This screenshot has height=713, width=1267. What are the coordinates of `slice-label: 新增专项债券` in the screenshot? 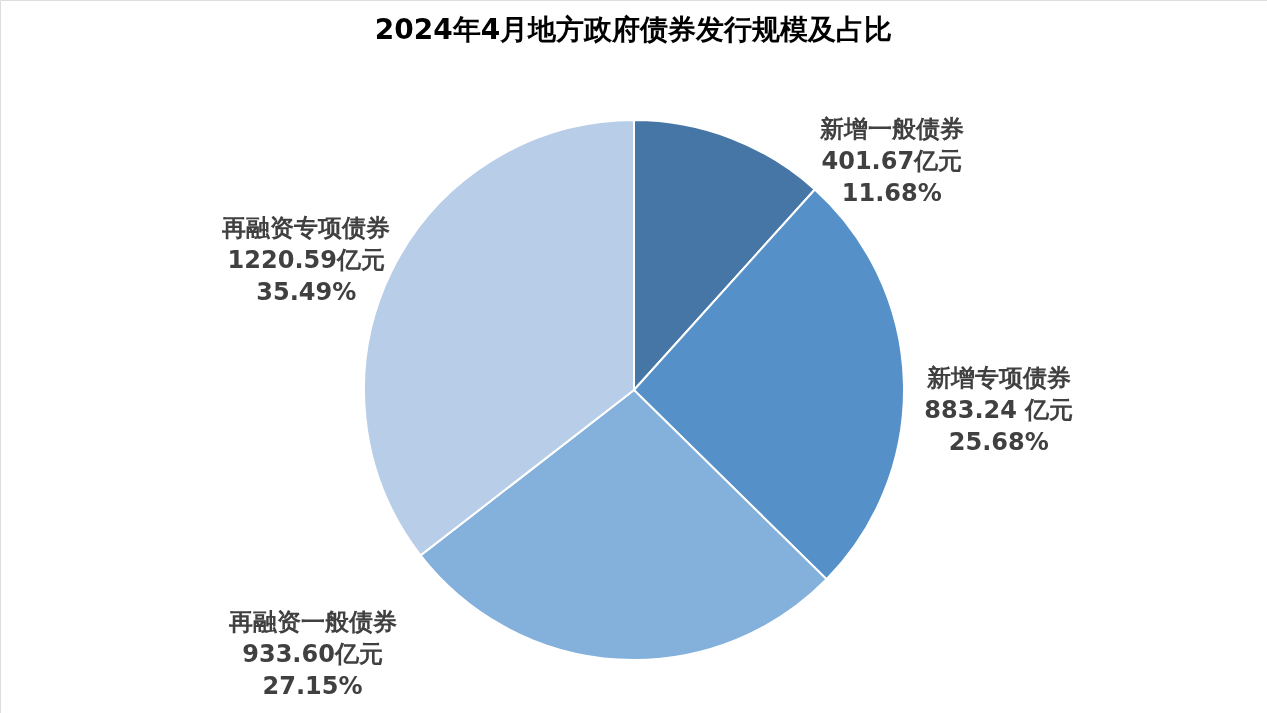 It's located at (998, 378).